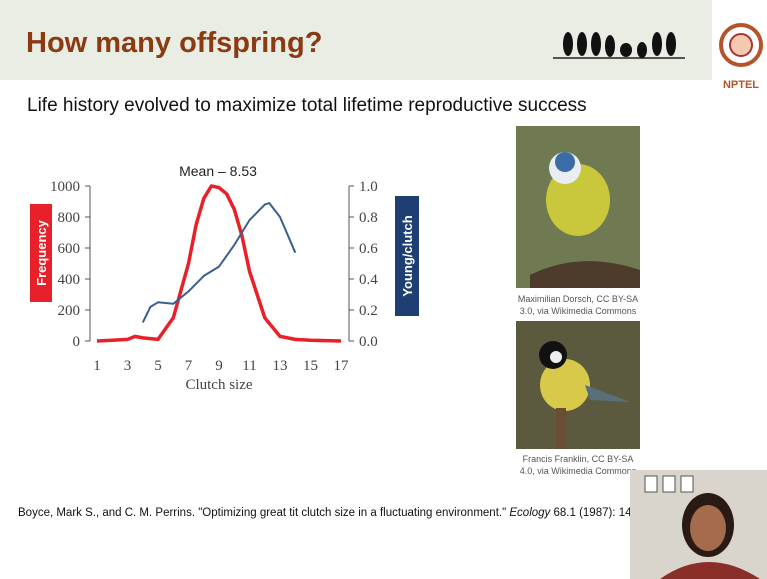  I want to click on nptel-logo: NPTEL, so click(741, 57).